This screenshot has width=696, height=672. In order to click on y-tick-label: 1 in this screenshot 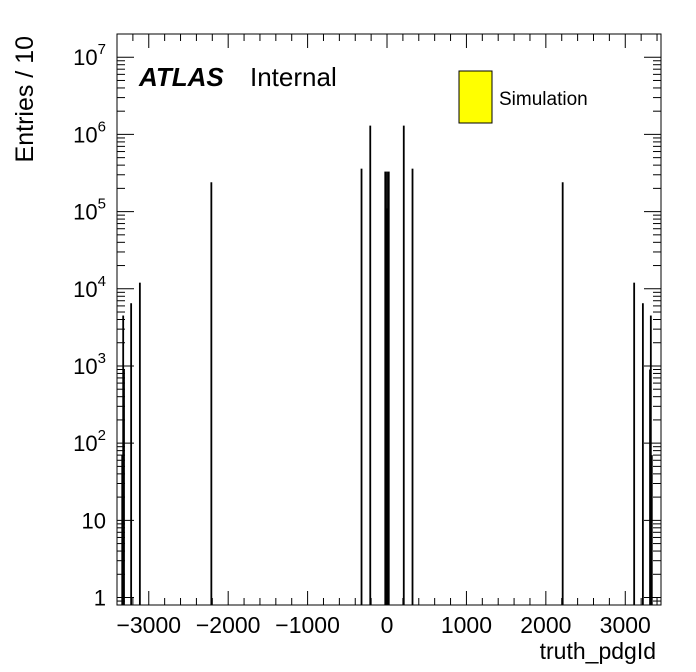, I will do `click(100, 598)`.